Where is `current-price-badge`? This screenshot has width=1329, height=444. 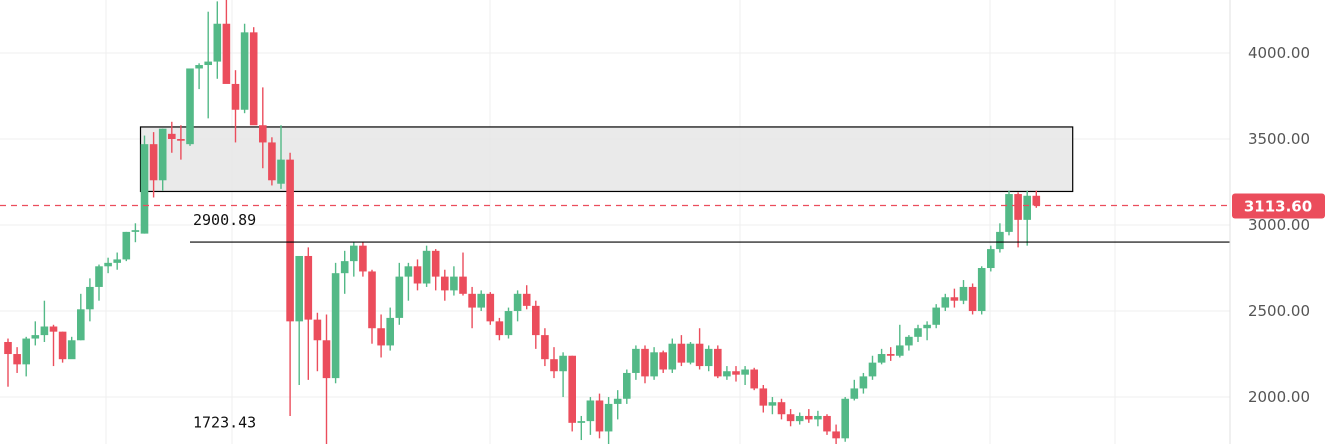 current-price-badge is located at coordinates (1278, 206).